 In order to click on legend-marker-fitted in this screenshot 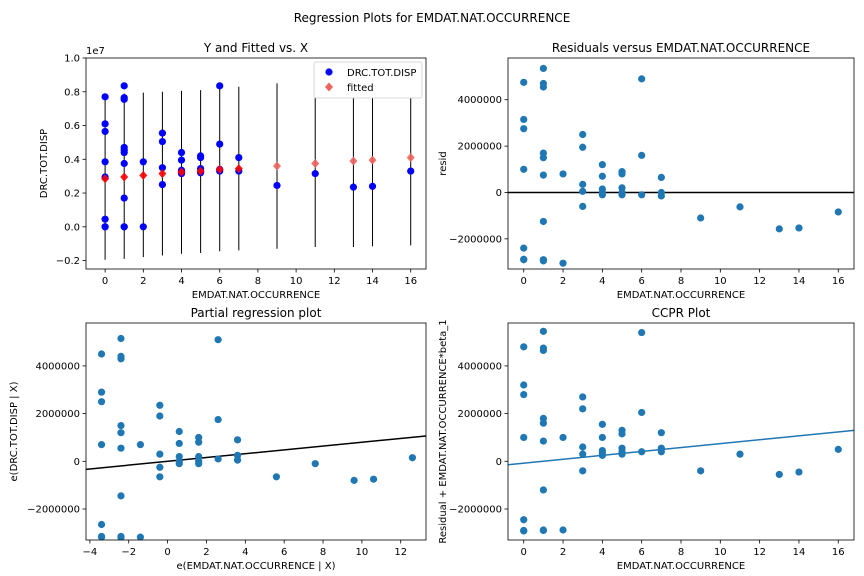, I will do `click(329, 87)`.